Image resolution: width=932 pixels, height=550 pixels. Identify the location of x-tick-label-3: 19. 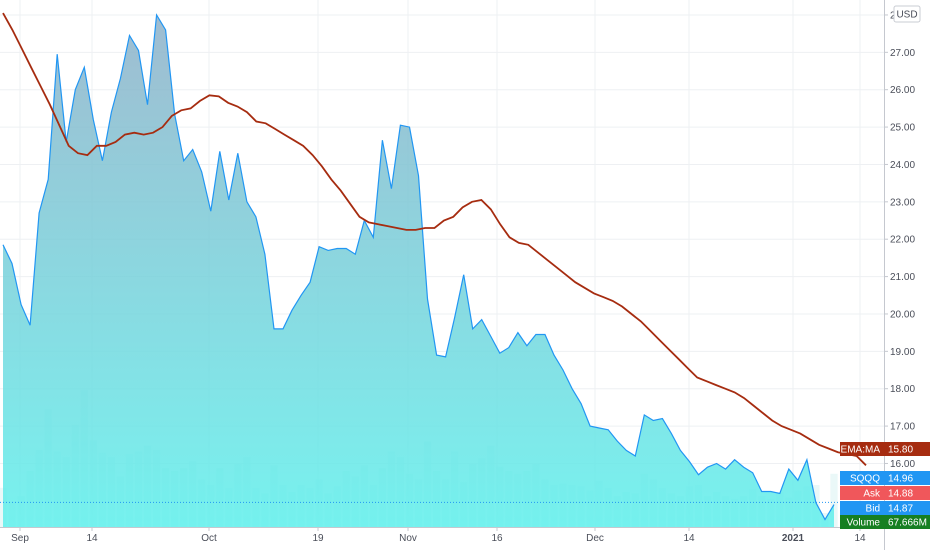
(318, 538).